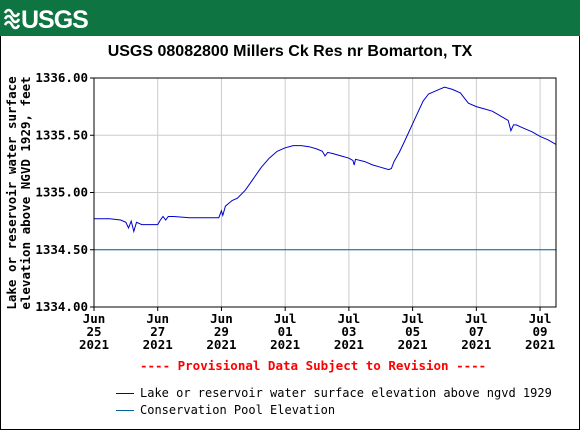 This screenshot has width=580, height=434. What do you see at coordinates (540, 331) in the screenshot?
I see `x-tick-label: 09` at bounding box center [540, 331].